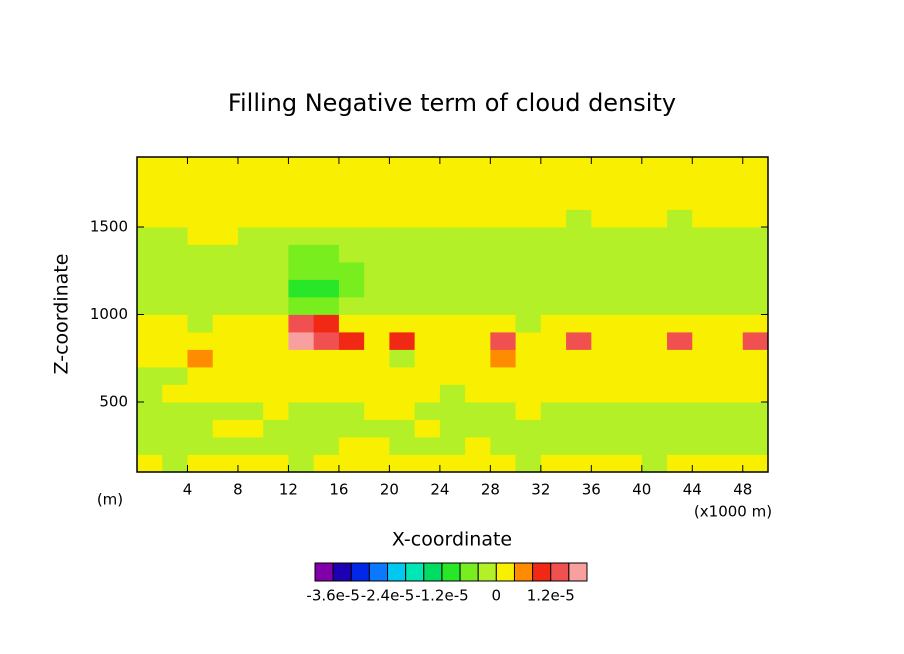  I want to click on x-tick-label: 4, so click(188, 490).